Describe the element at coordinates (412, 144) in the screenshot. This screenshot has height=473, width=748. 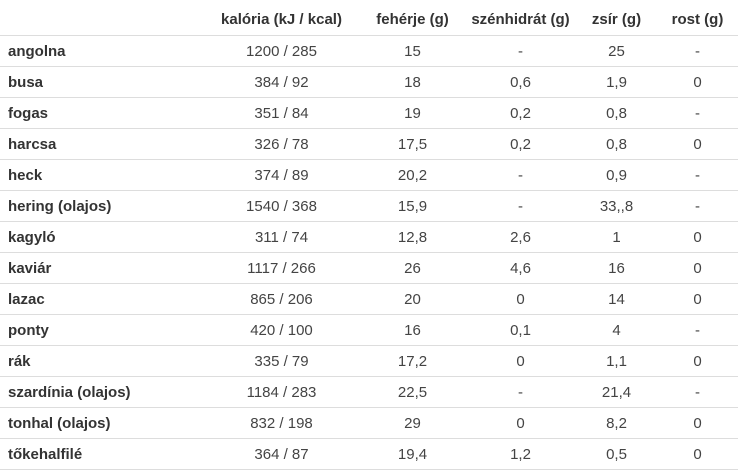
I see `cell-feherje: 17,5` at that location.